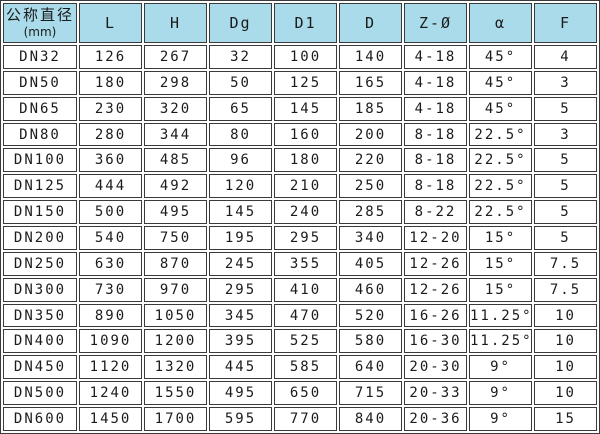  Describe the element at coordinates (305, 367) in the screenshot. I see `table-cell: 585` at that location.